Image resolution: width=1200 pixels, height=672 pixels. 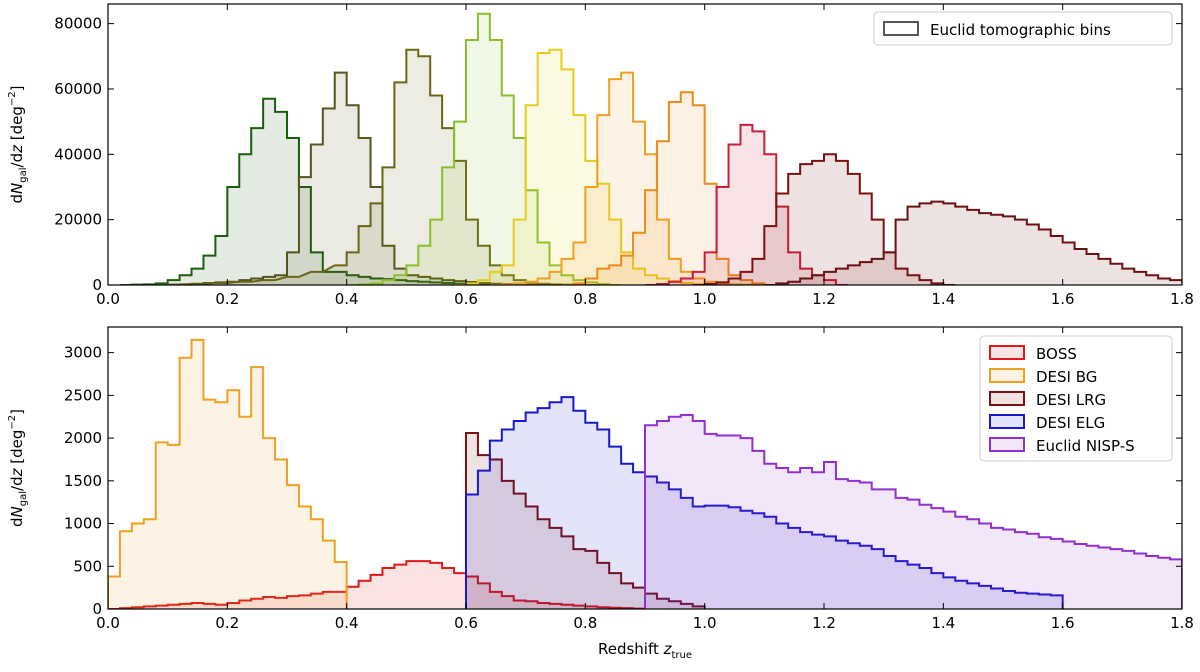 I want to click on y-tick-label: 2500, so click(x=83, y=395).